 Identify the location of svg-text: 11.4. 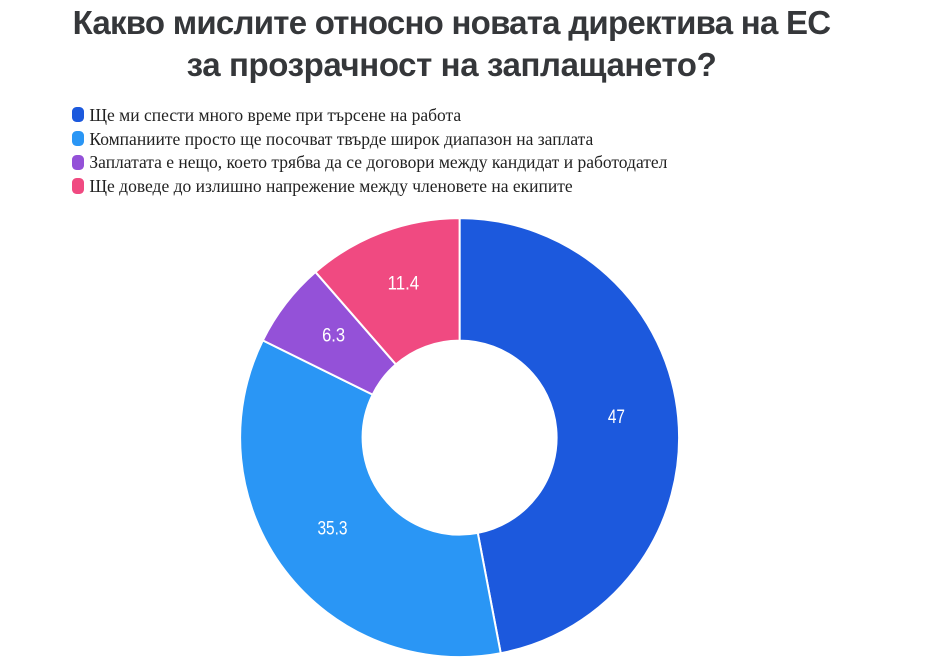
(404, 284).